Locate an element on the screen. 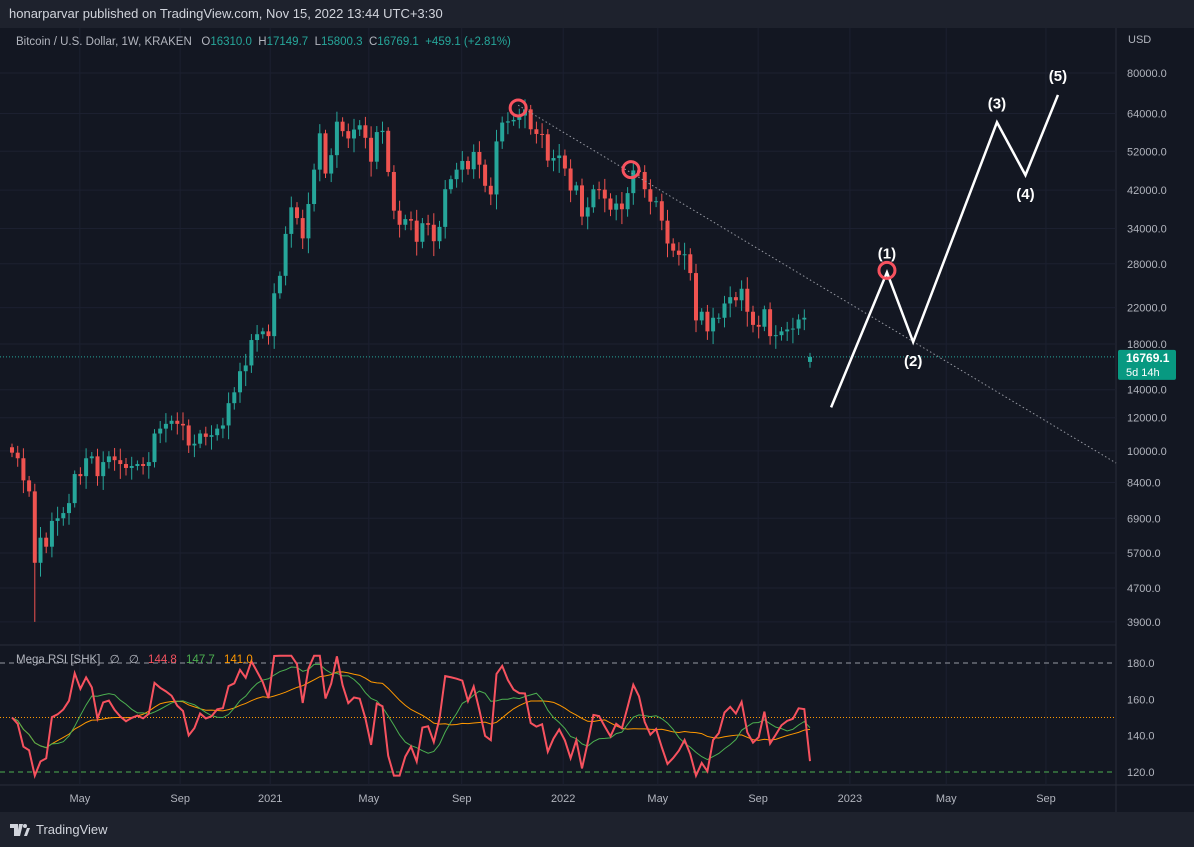 This screenshot has width=1194, height=847. time-tick-label: 2021 is located at coordinates (270, 799).